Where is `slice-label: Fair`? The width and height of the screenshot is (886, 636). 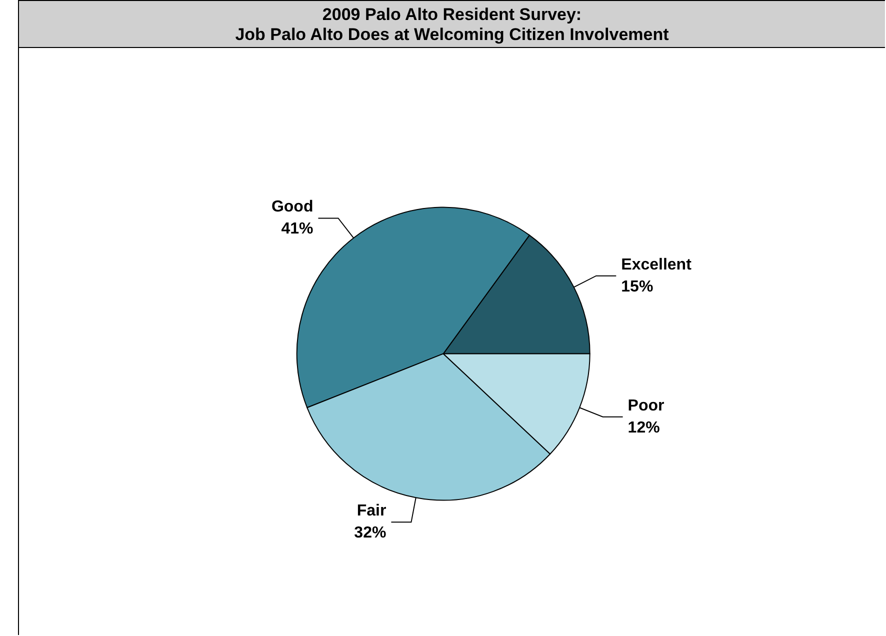
slice-label: Fair is located at coordinates (371, 511).